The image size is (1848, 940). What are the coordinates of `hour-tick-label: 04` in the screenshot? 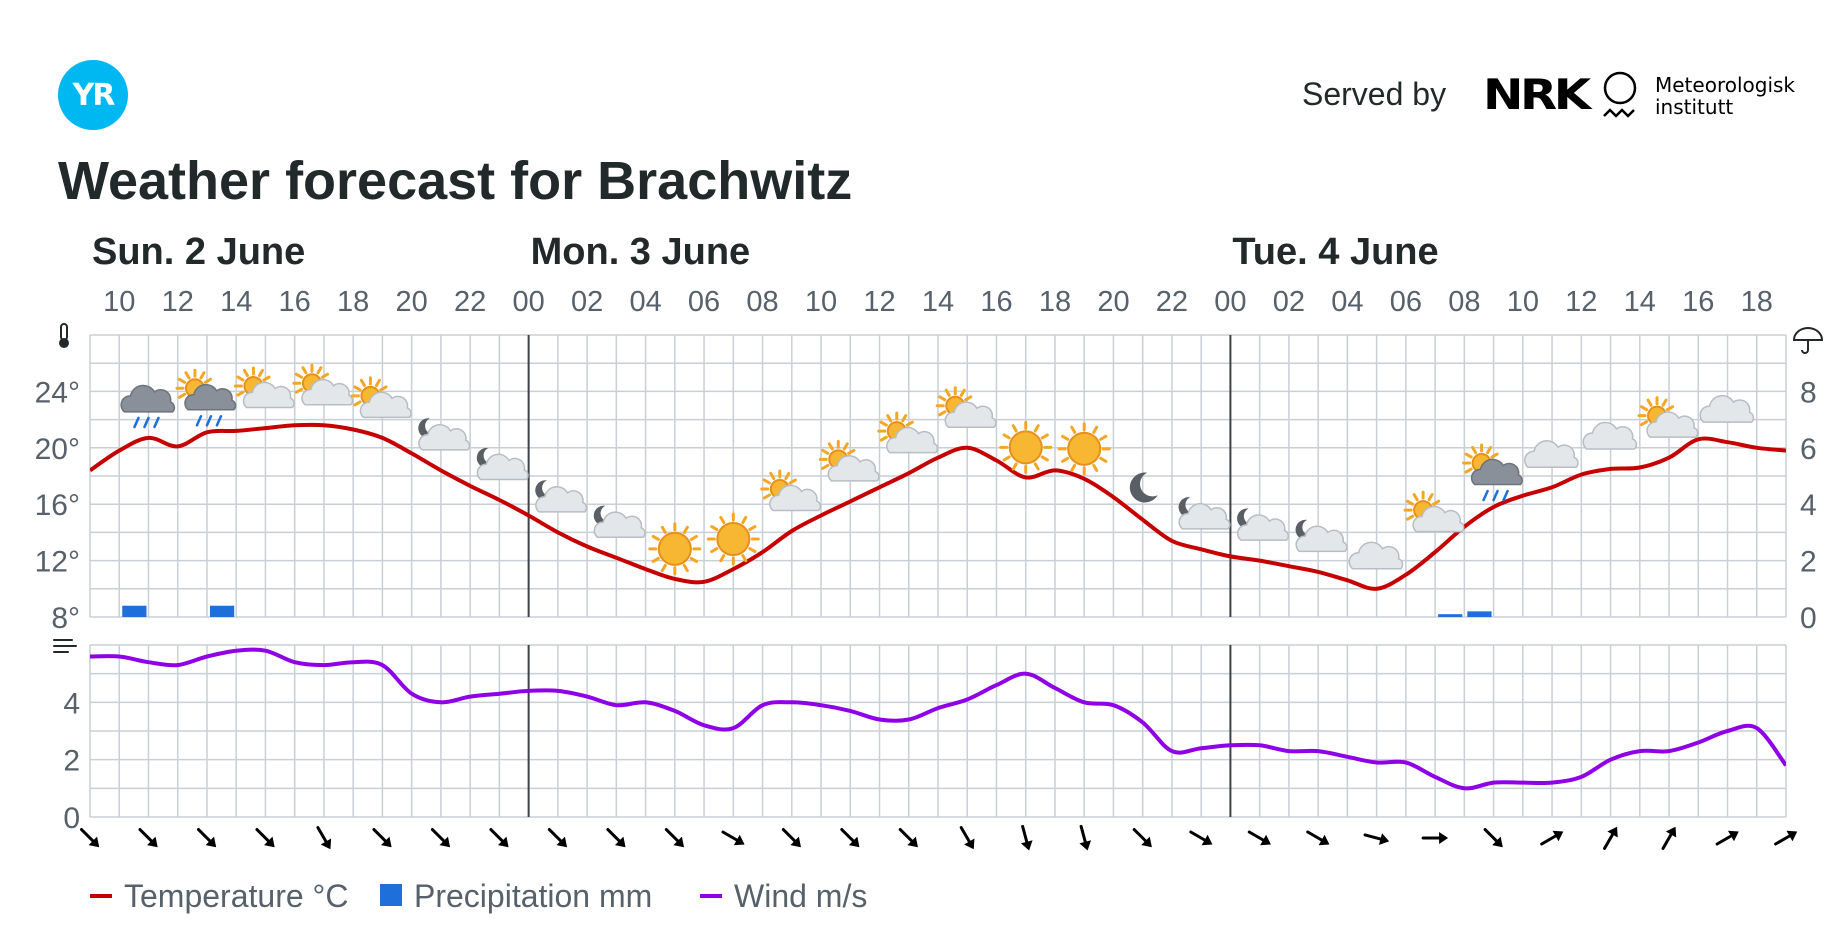 It's located at (1347, 302).